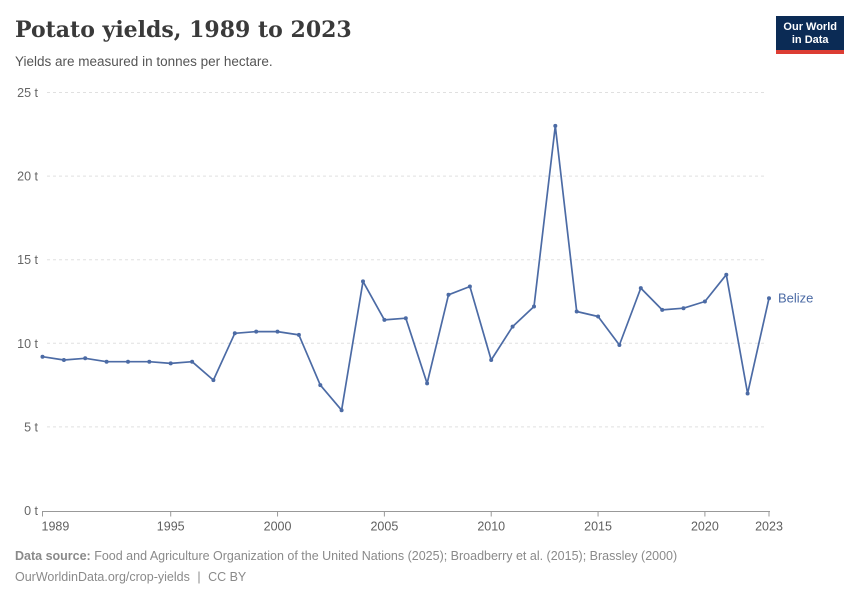 The height and width of the screenshot is (600, 850). Describe the element at coordinates (53, 556) in the screenshot. I see `data-source-label: Data source:` at that location.